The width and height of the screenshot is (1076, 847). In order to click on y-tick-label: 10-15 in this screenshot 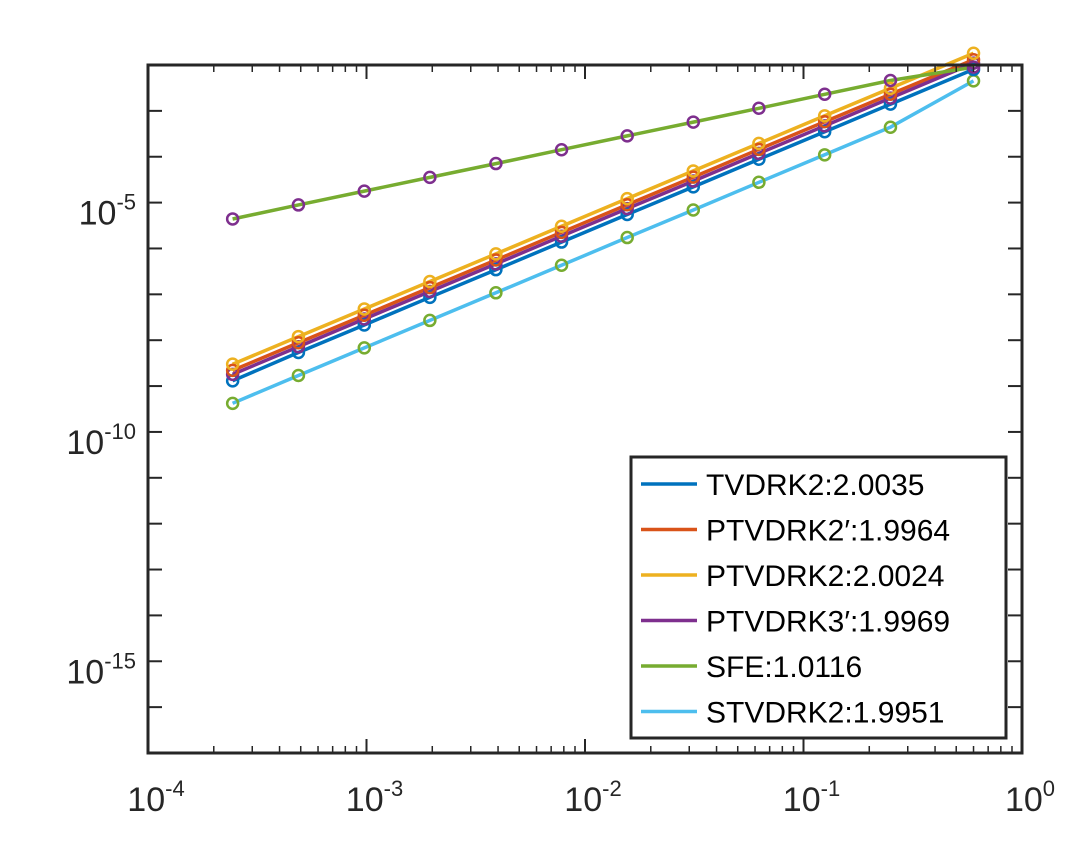, I will do `click(101, 669)`.